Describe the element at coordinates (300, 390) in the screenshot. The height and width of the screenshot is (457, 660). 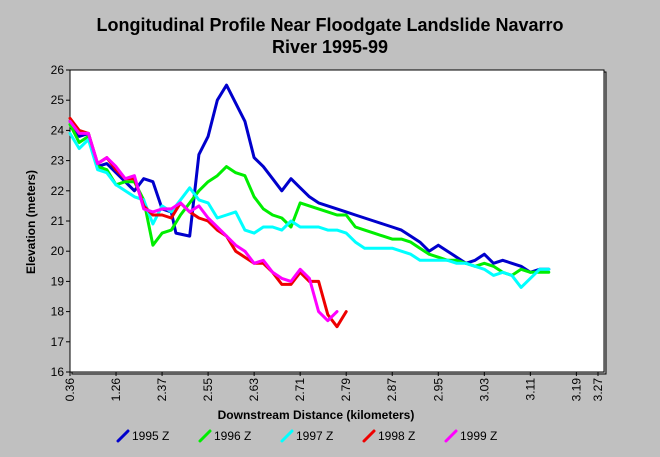
I see `x-tick-label: 2.71` at that location.